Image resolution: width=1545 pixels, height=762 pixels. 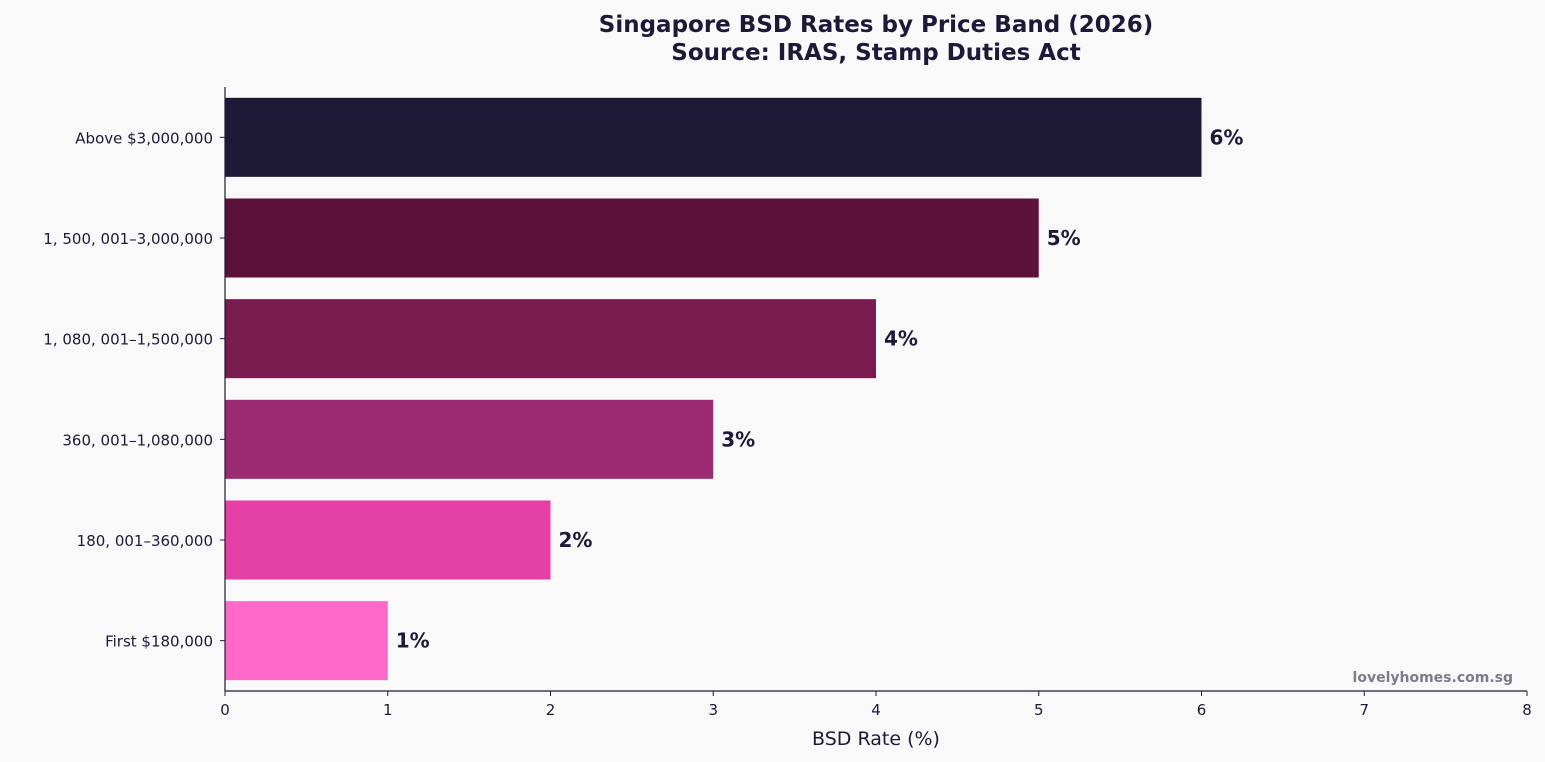 I want to click on bar-value-label: 6%, so click(x=1227, y=137).